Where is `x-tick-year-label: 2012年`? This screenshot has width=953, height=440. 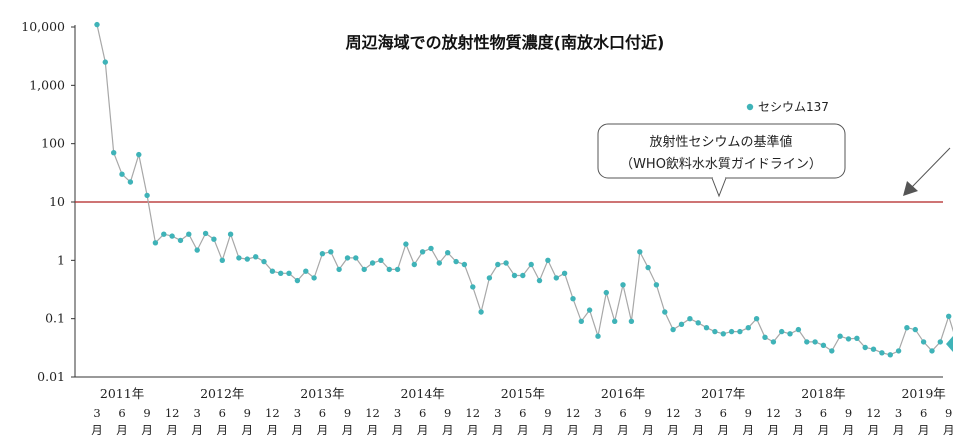
x-tick-year-label: 2012年 is located at coordinates (222, 393).